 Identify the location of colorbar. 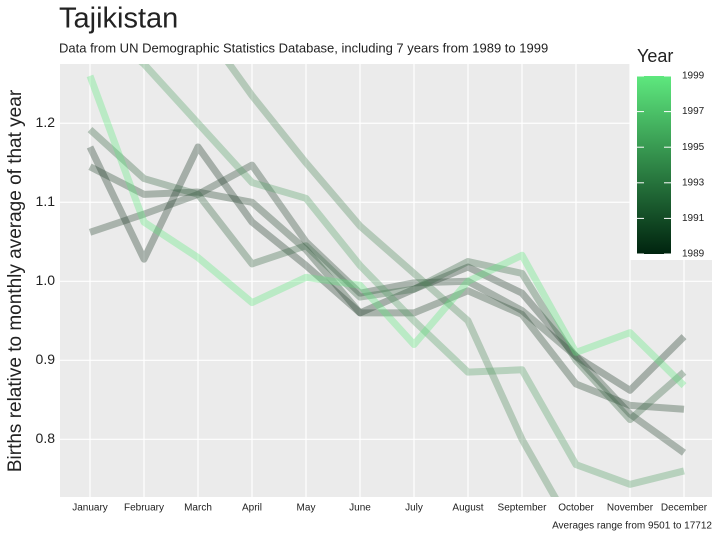
(654, 165).